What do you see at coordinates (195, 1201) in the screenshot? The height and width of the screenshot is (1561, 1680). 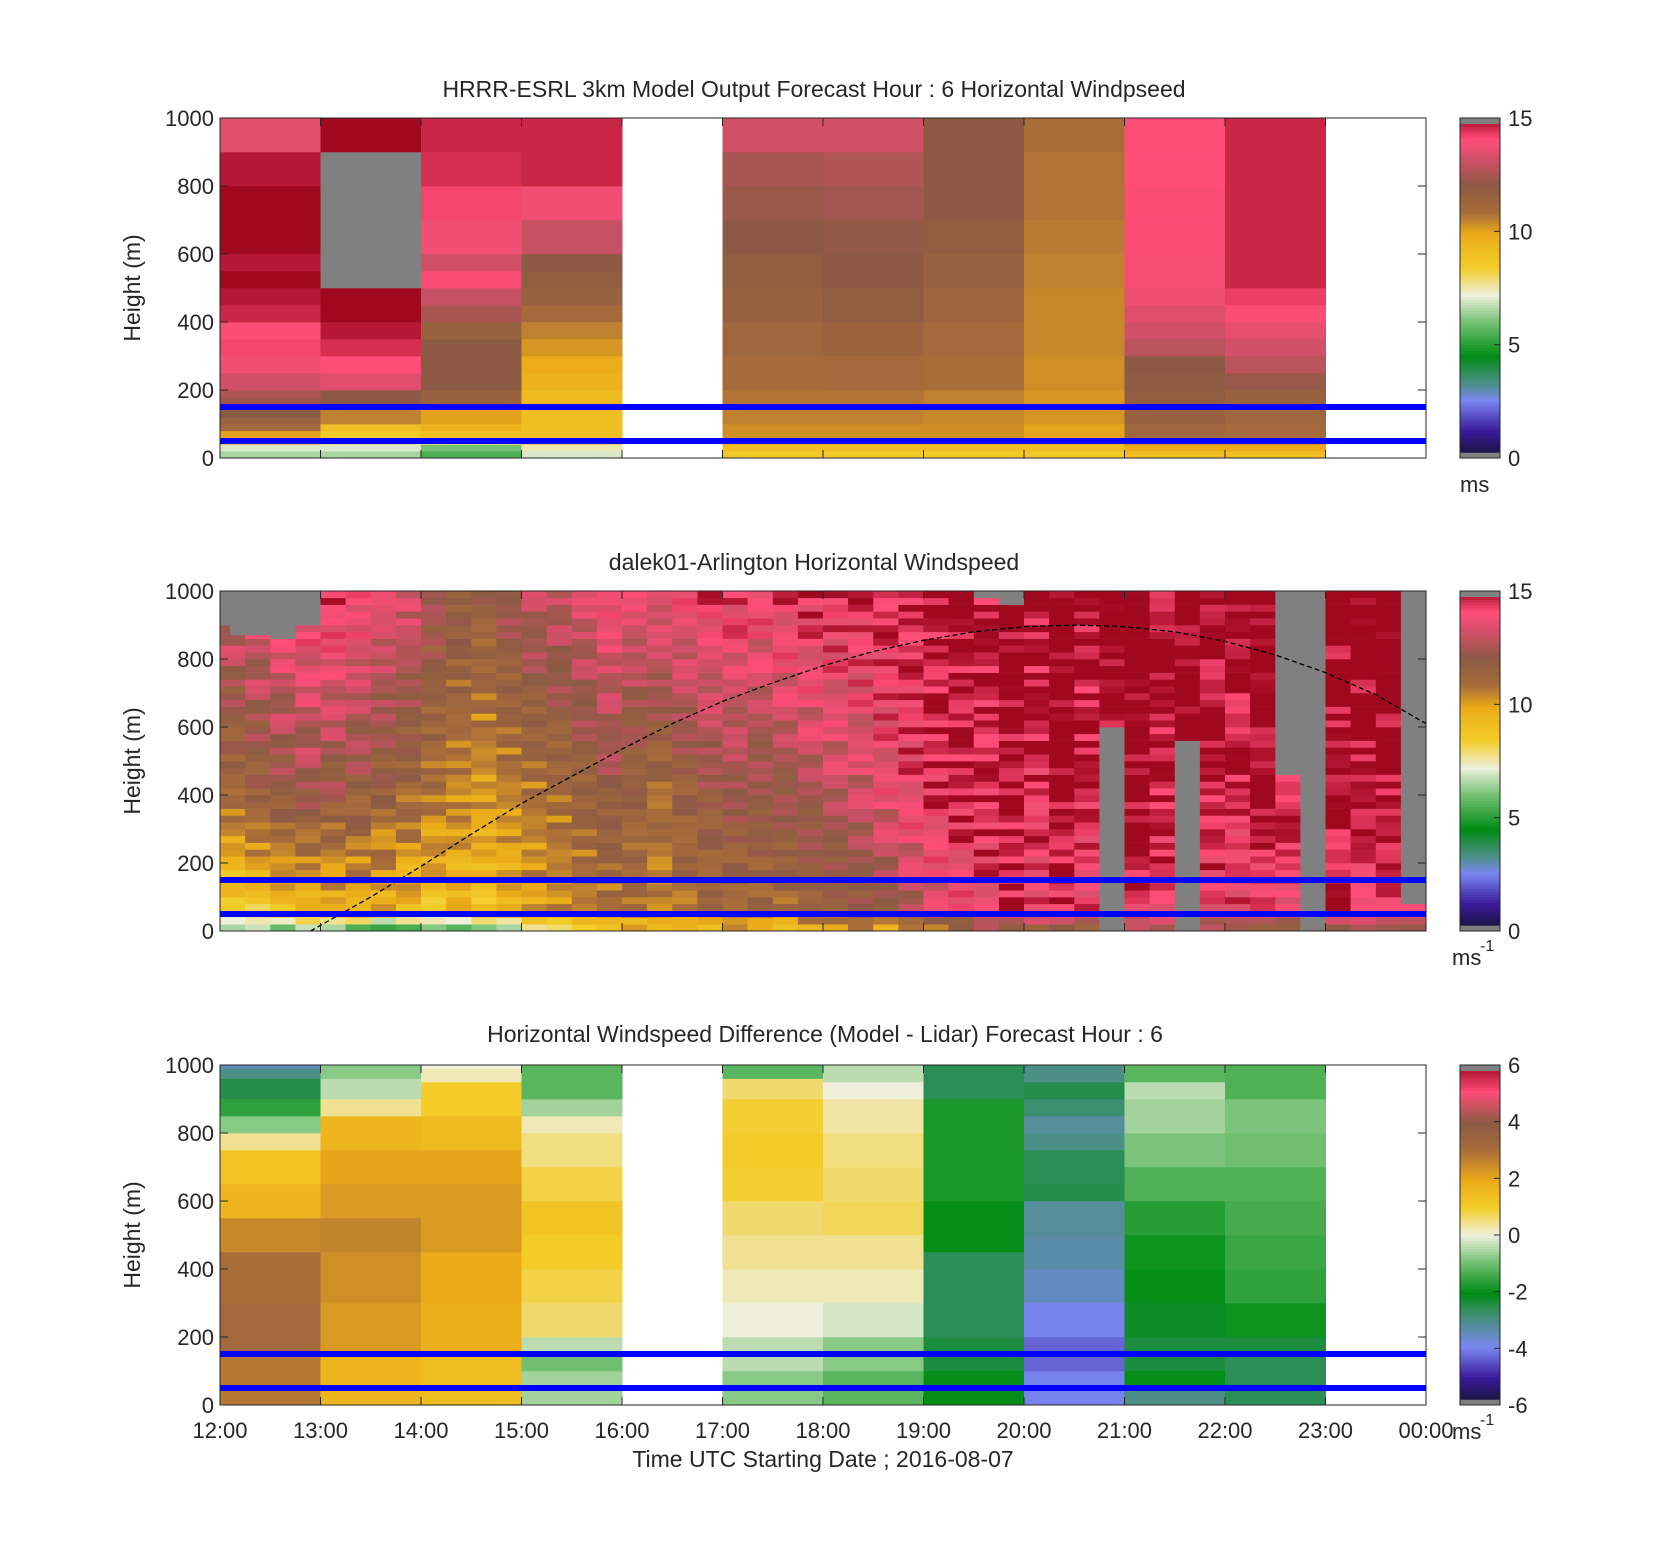 I see `y-tick-label: 600` at bounding box center [195, 1201].